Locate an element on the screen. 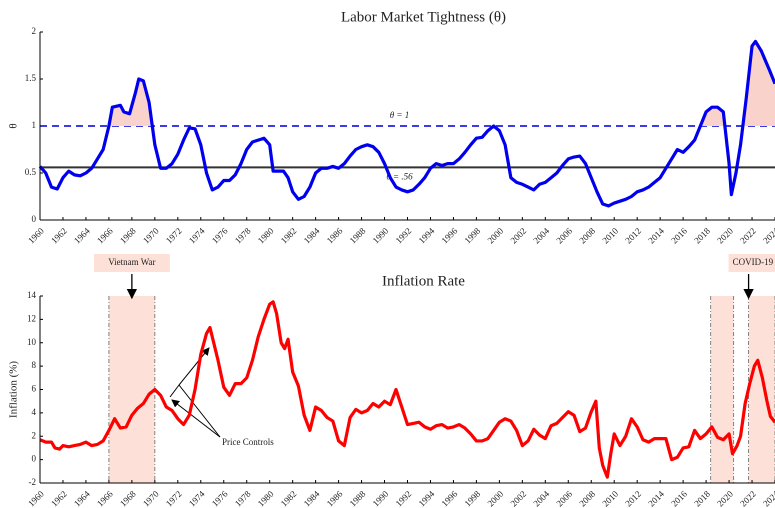 This screenshot has width=775, height=508. y-tick-label: 14 is located at coordinates (32, 295).